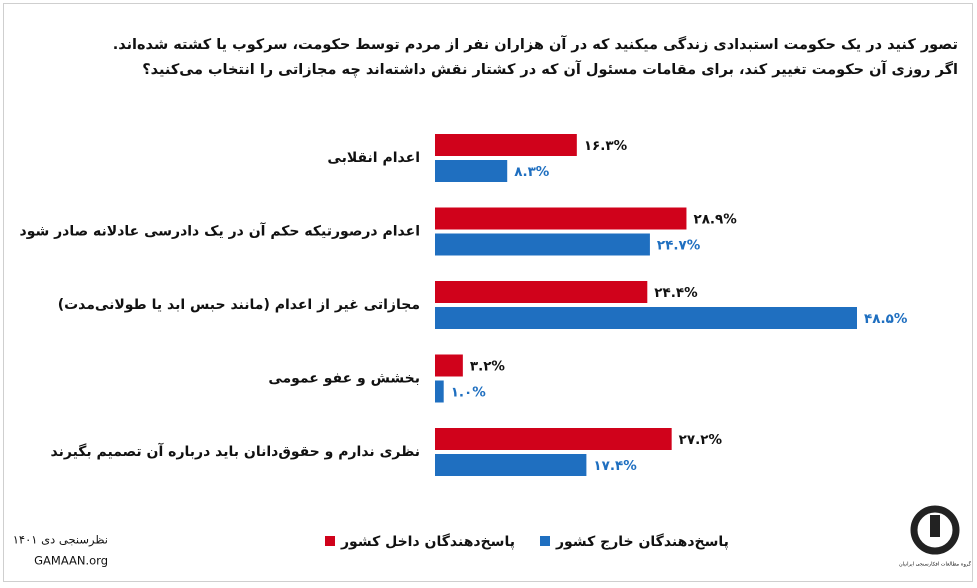  I want to click on value-label: ۲۸.۹%, so click(715, 220).